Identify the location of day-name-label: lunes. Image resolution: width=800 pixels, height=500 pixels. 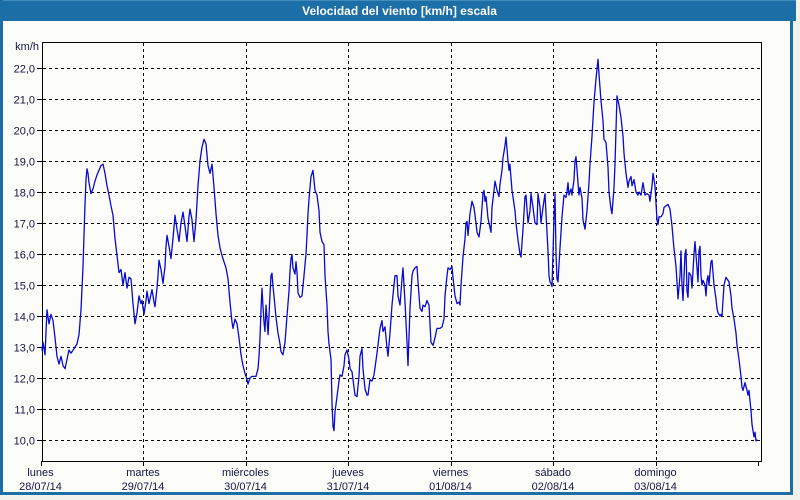
(40, 473).